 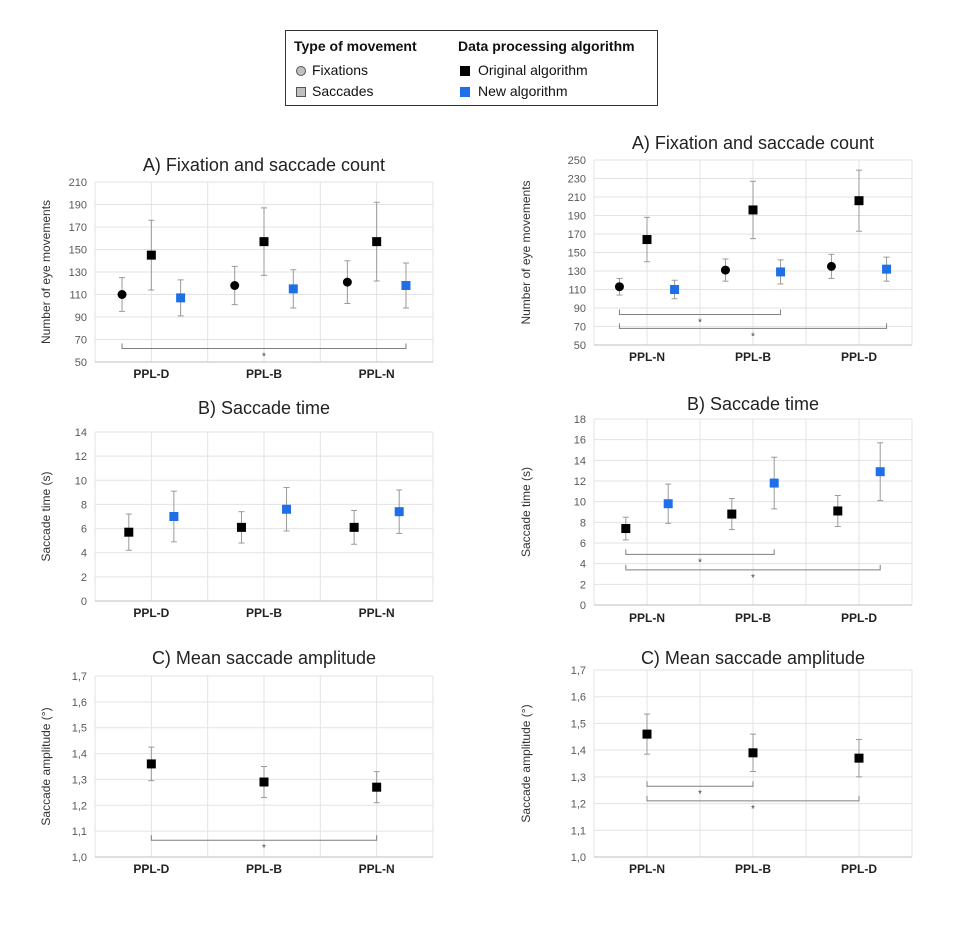 What do you see at coordinates (583, 585) in the screenshot?
I see `y-tick-label: 2` at bounding box center [583, 585].